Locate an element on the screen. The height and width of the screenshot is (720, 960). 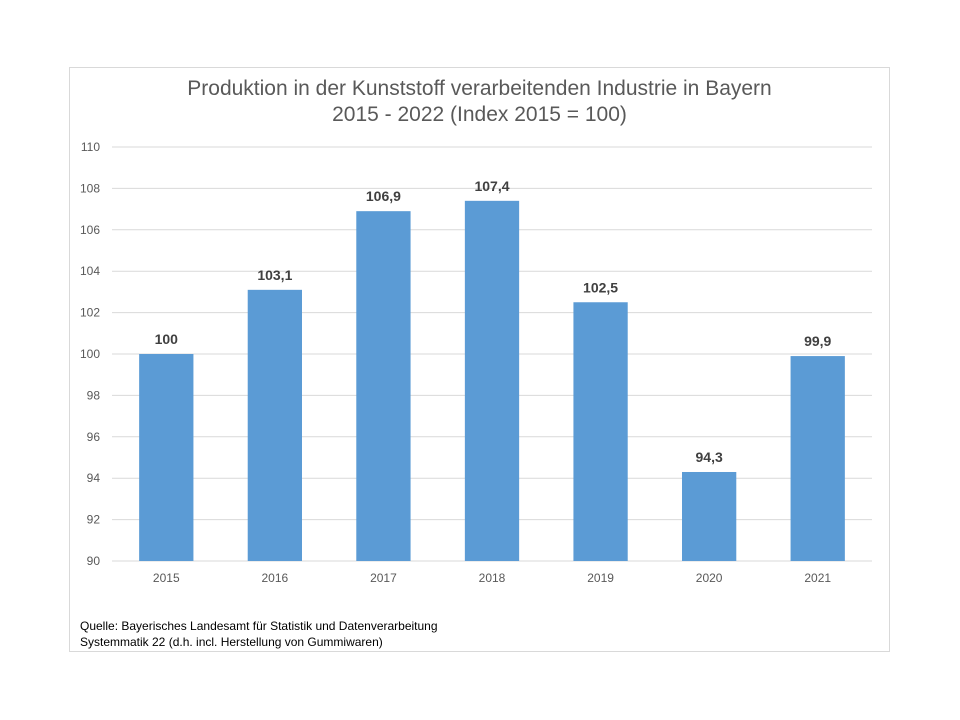
data-label: 94,3 is located at coordinates (709, 457).